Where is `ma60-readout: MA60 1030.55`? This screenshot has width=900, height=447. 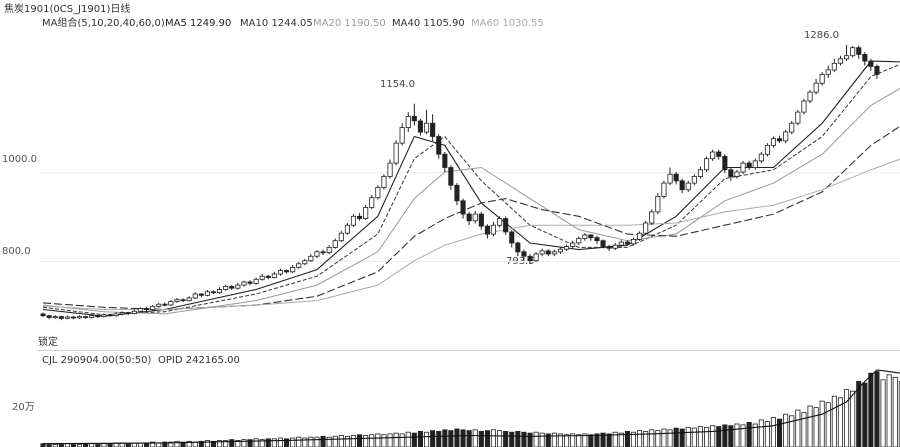
ma60-readout: MA60 1030.55 is located at coordinates (507, 23).